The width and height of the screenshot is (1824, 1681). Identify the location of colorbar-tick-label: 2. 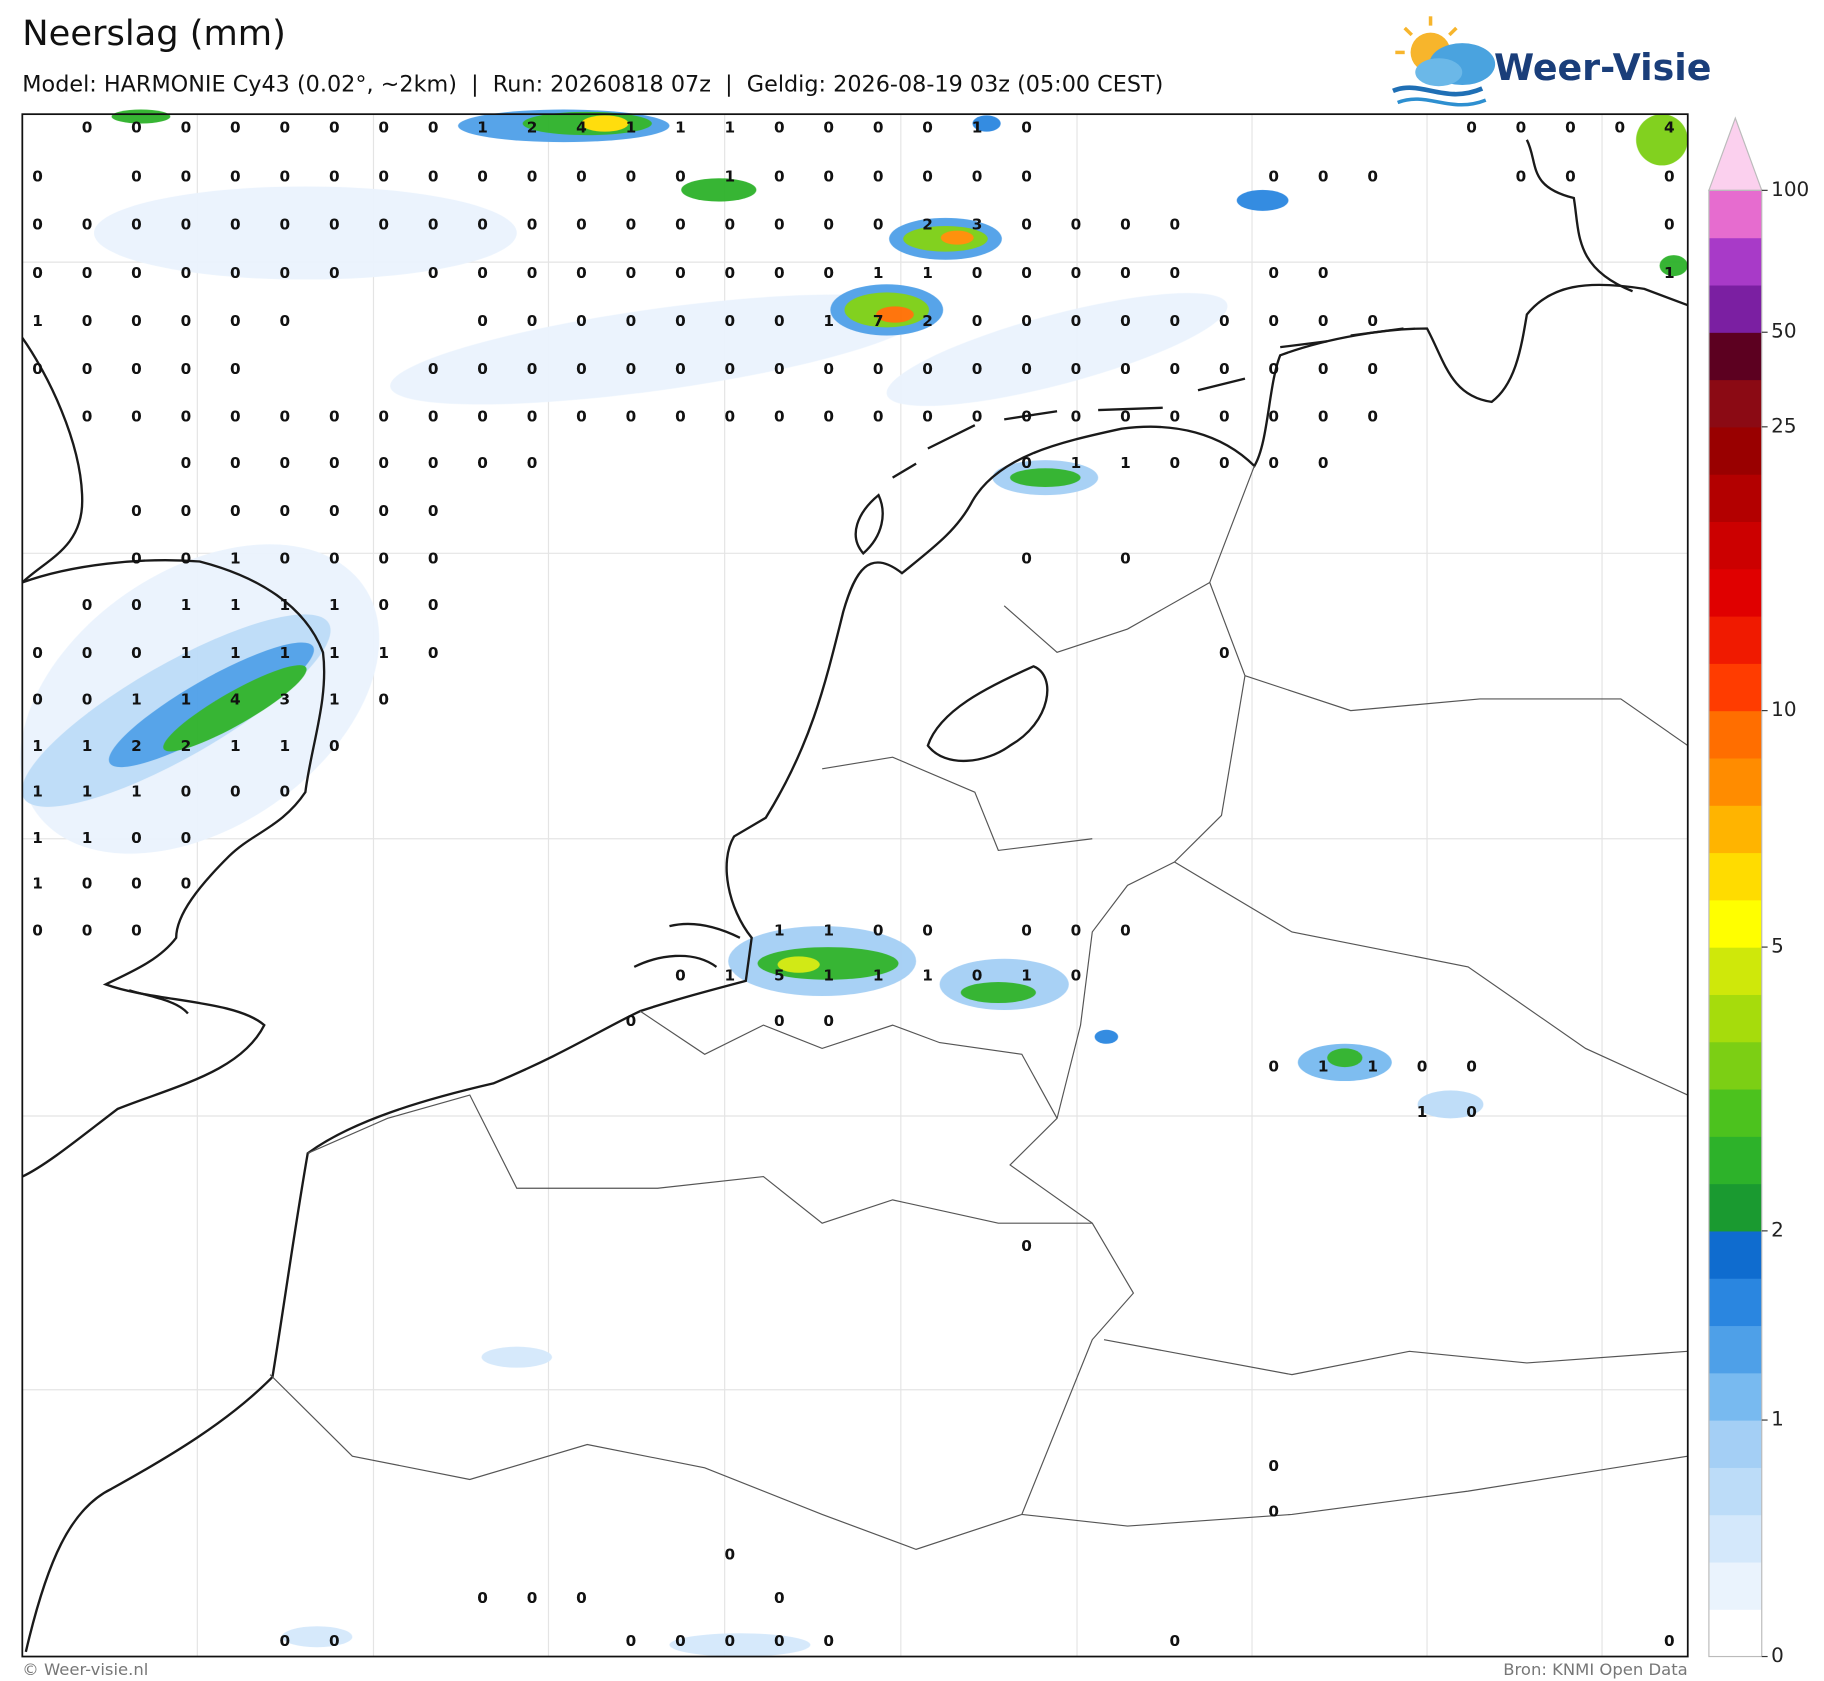
(1777, 1229).